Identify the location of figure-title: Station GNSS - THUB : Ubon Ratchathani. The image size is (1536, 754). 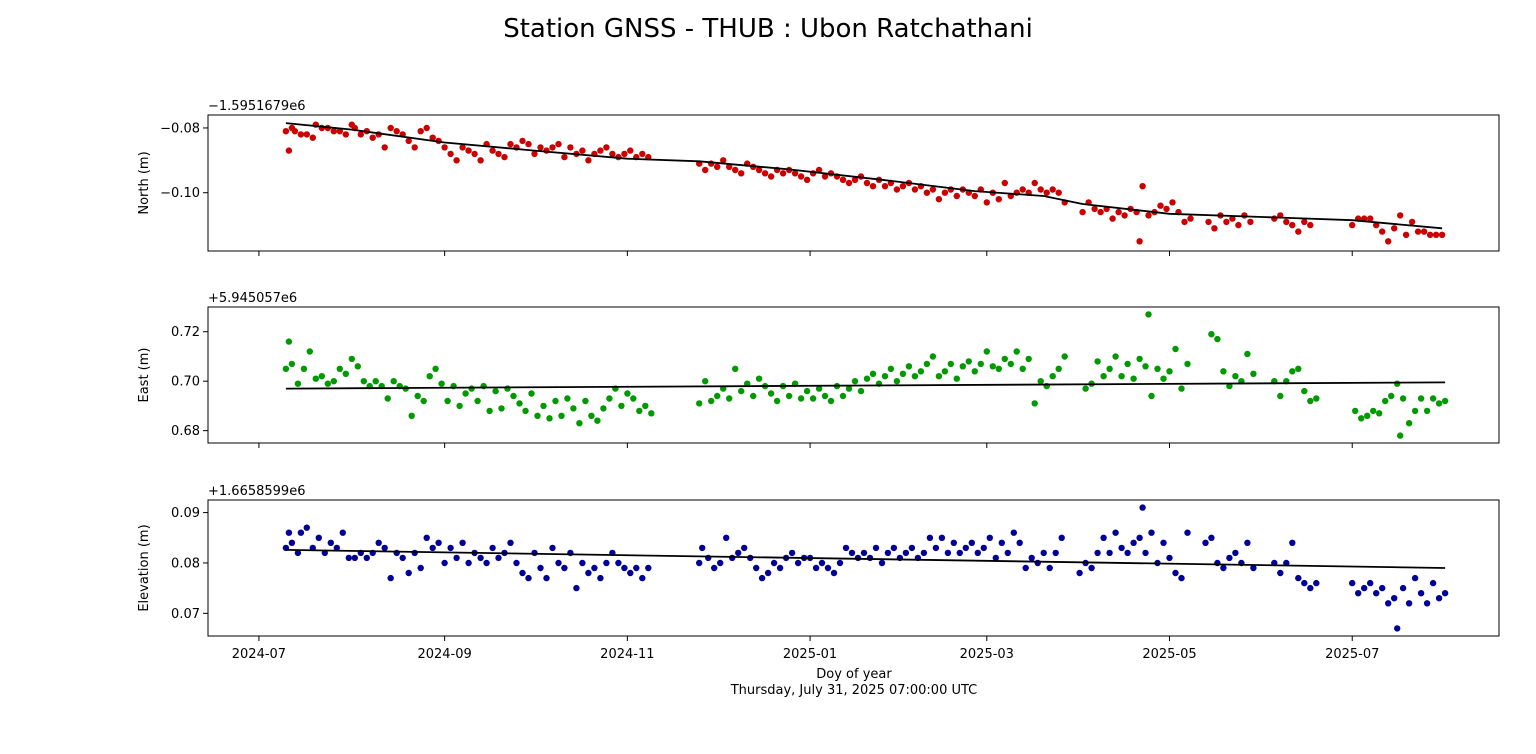
(768, 29).